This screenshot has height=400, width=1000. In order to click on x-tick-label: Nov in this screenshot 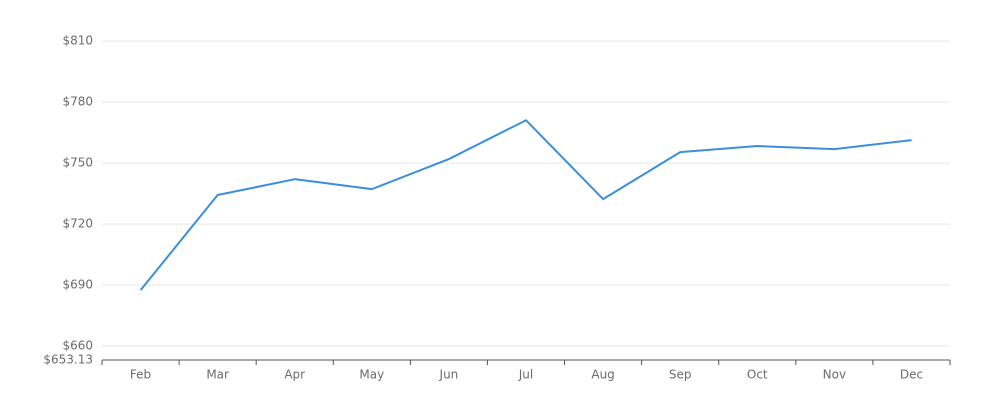, I will do `click(834, 375)`.